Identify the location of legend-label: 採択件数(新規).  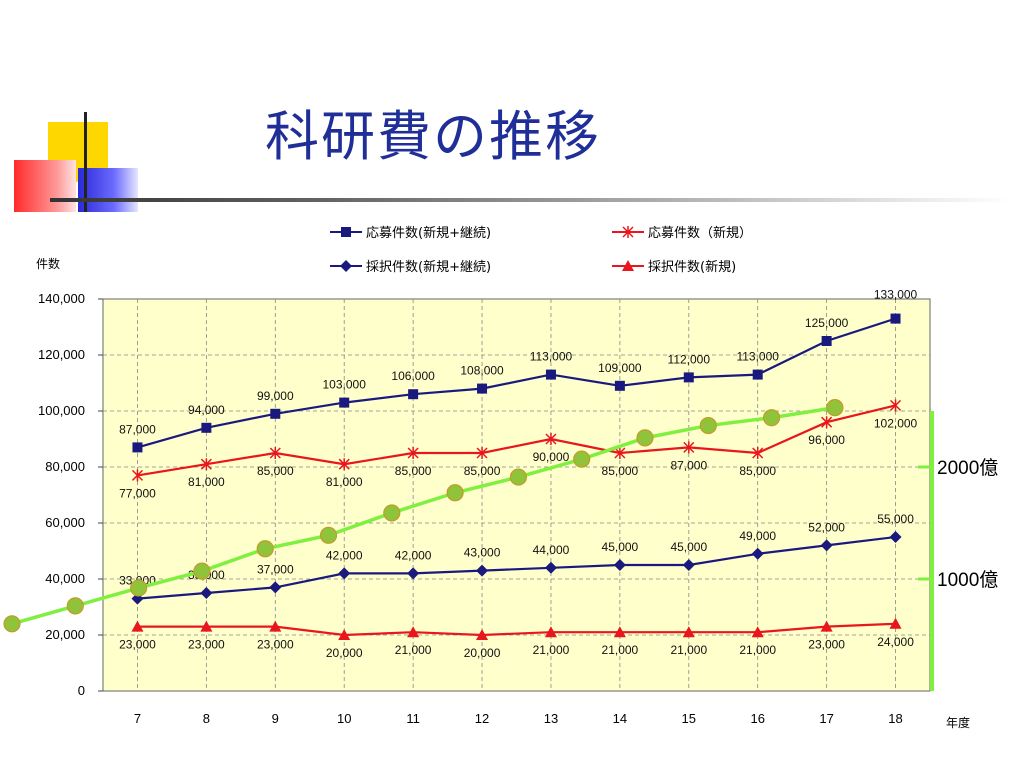
(692, 267).